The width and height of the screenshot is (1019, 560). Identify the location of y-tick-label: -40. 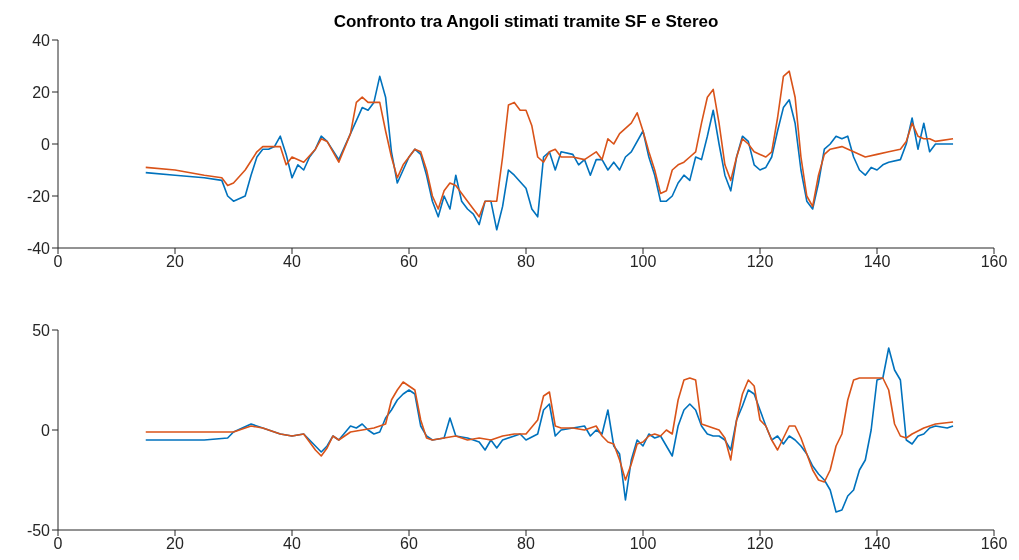
(38, 248).